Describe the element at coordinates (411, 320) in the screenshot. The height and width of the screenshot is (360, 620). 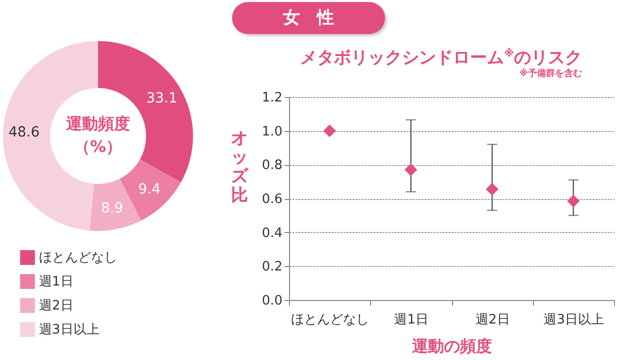
I see `x-tick-label: 週1日` at that location.